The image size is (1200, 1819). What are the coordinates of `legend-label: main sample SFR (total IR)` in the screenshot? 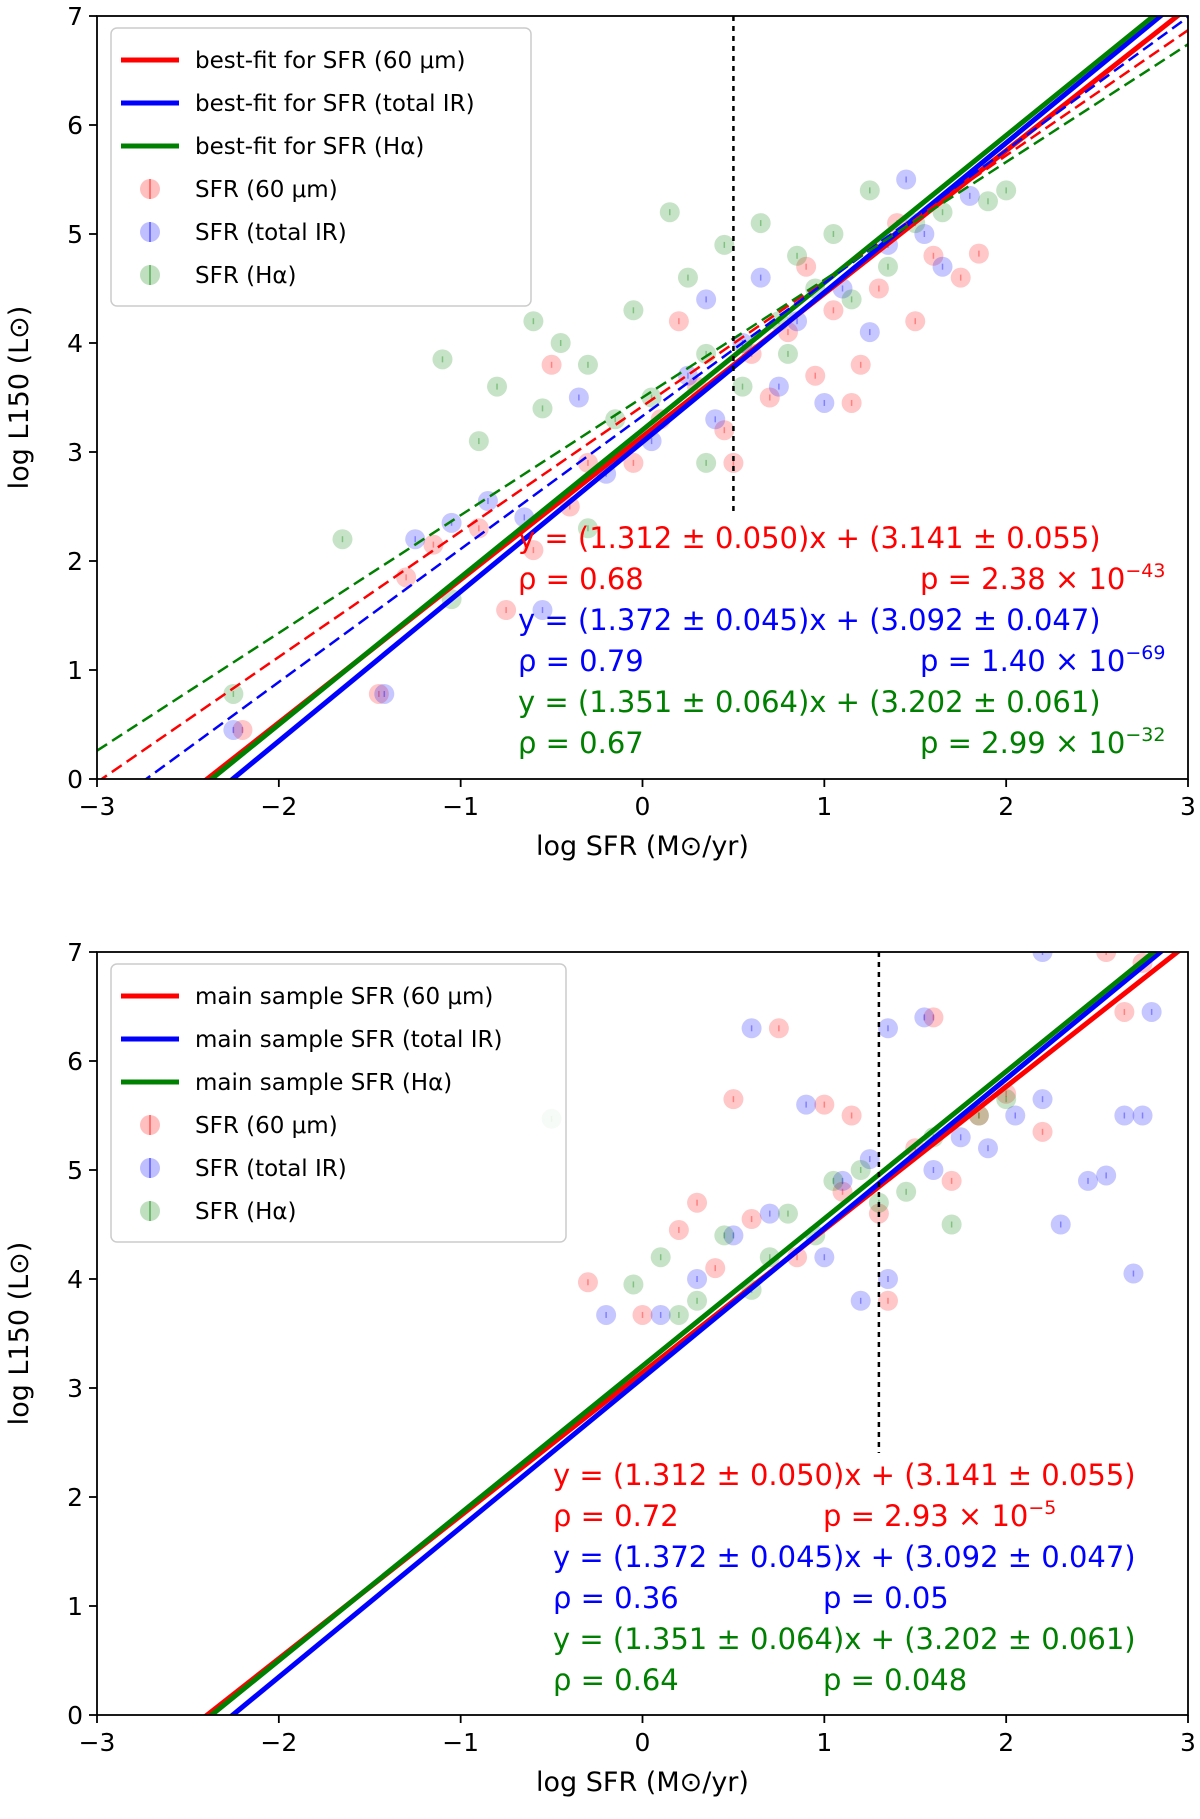 It's located at (348, 1040).